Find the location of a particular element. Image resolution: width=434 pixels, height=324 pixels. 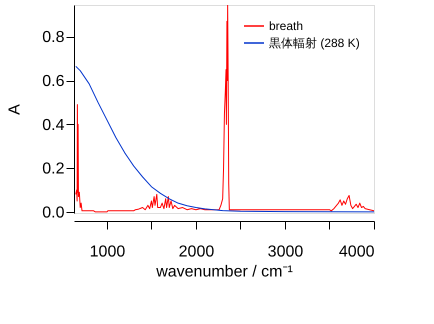

x-tick-label: 4000 is located at coordinates (356, 252).